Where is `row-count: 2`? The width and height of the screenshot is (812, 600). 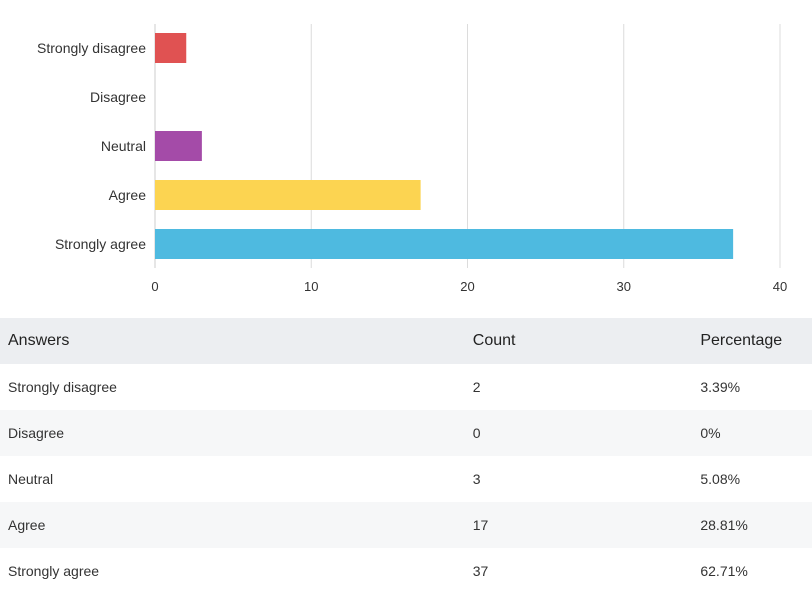
row-count: 2 is located at coordinates (476, 387).